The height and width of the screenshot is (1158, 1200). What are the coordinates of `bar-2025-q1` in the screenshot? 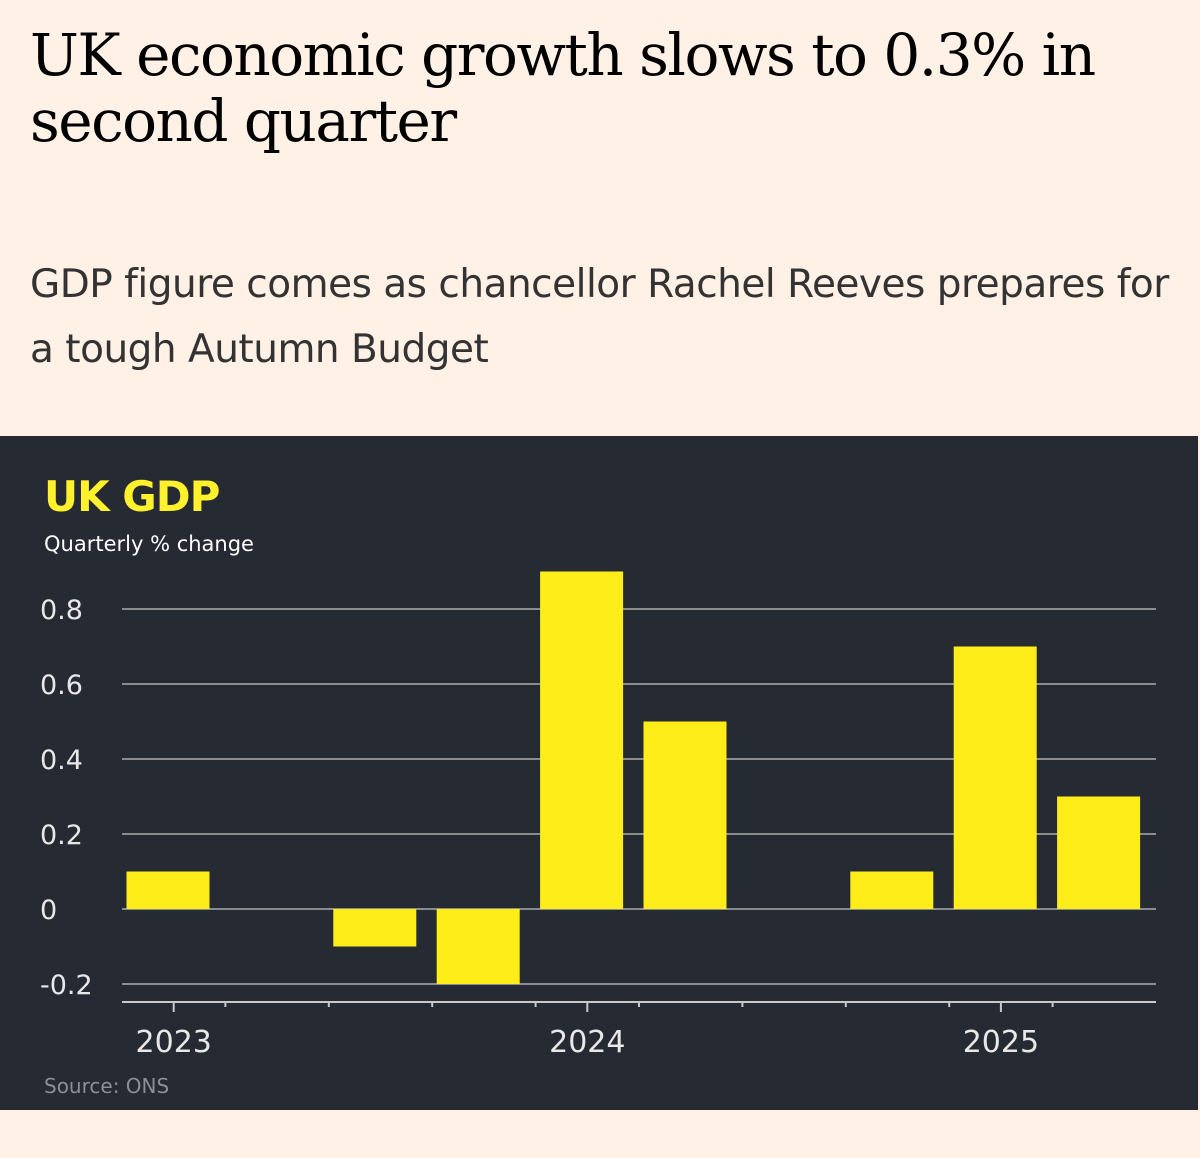 It's located at (995, 777).